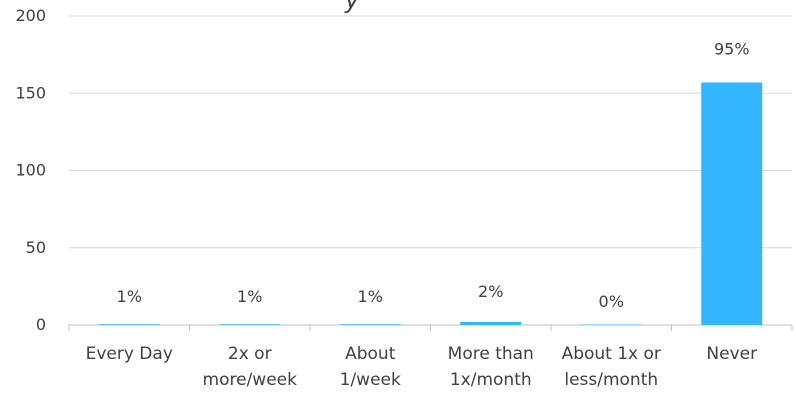  I want to click on y-tick-label: 200, so click(30, 15).